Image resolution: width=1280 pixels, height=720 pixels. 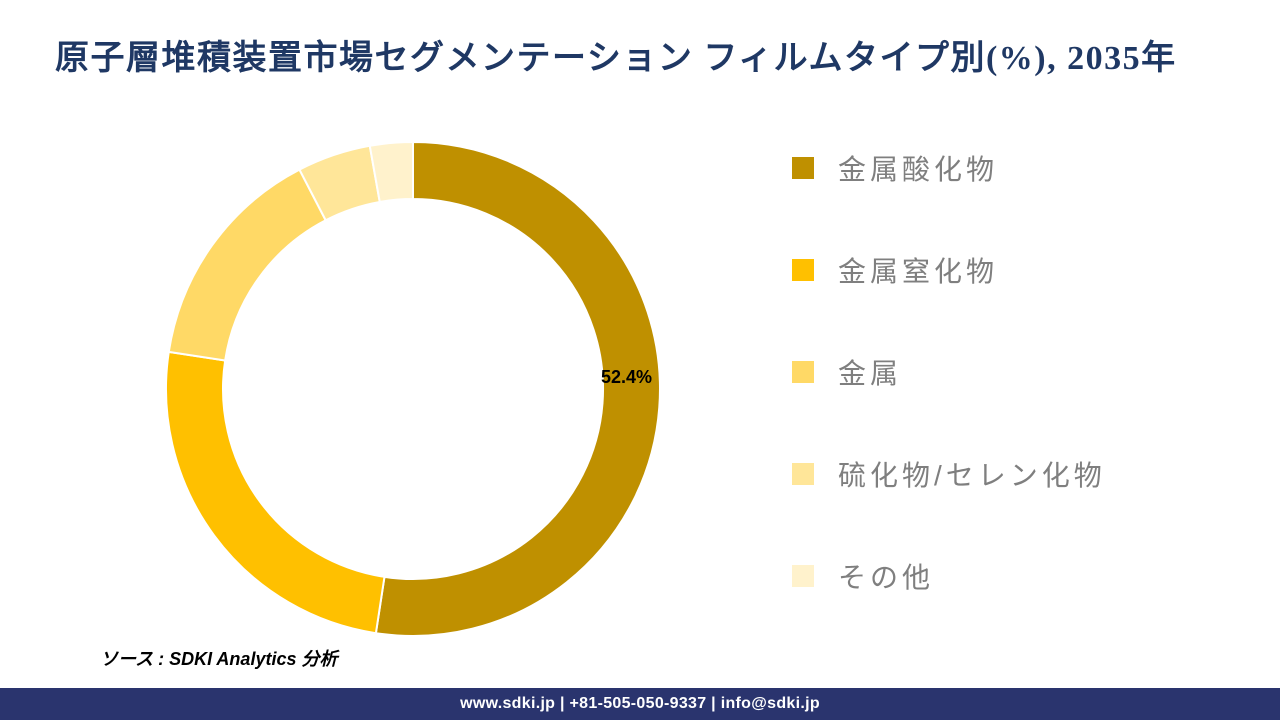 What do you see at coordinates (972, 475) in the screenshot?
I see `legend-item-label: 硫化物/セレン化物` at bounding box center [972, 475].